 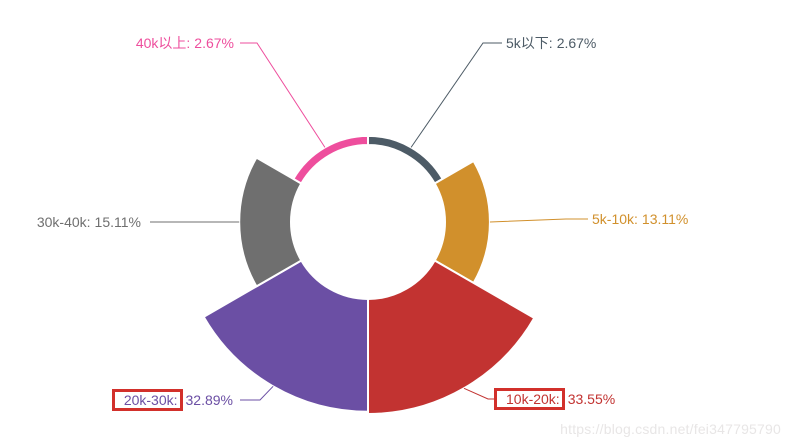 I want to click on slice-label-2: 10k-20k: 33.55%, so click(x=555, y=399).